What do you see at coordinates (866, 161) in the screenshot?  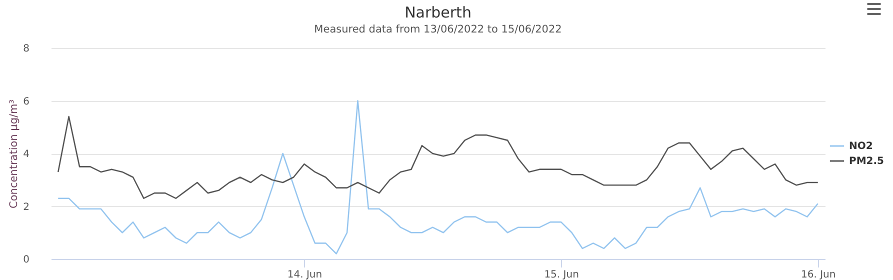 I see `legend-label: PM2.5` at bounding box center [866, 161].